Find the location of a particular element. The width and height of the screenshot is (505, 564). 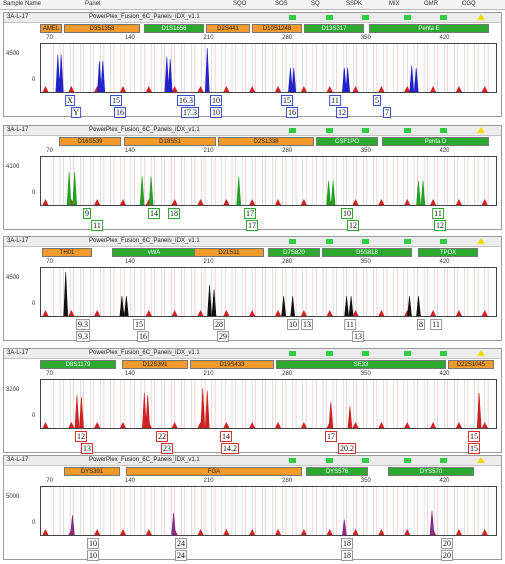

locus-d22s1045: D22S1045 is located at coordinates (471, 364).